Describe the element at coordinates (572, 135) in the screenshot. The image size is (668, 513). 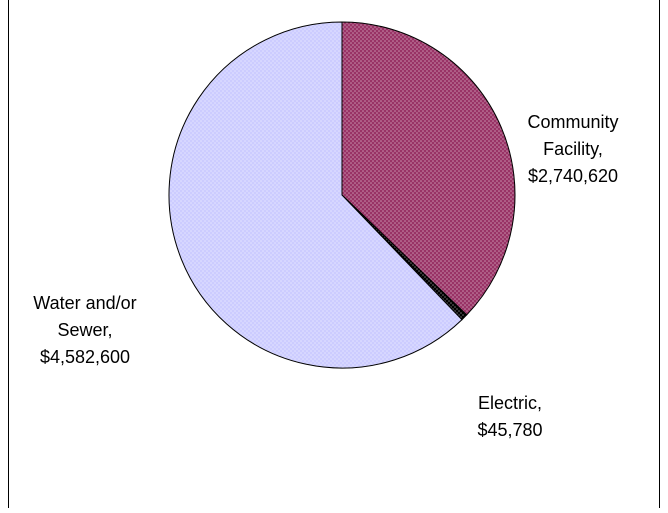
I see `slice-category-label: Community Facility,` at that location.